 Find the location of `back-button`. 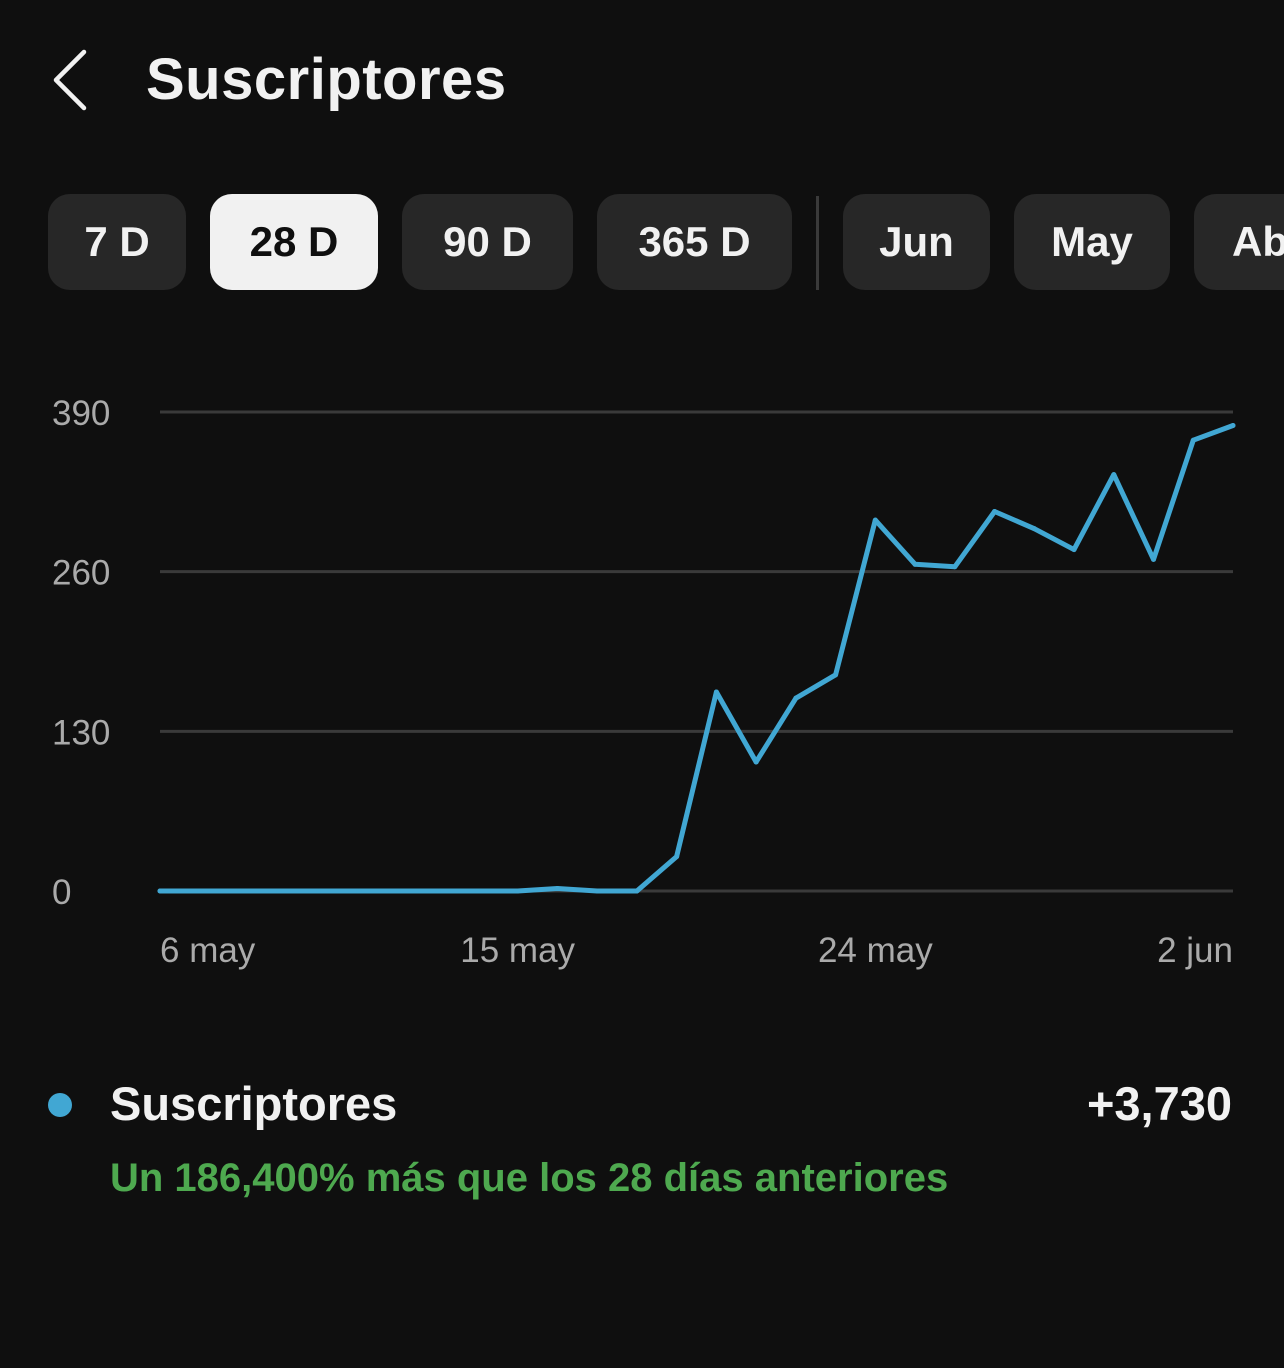

back-button is located at coordinates (75, 80).